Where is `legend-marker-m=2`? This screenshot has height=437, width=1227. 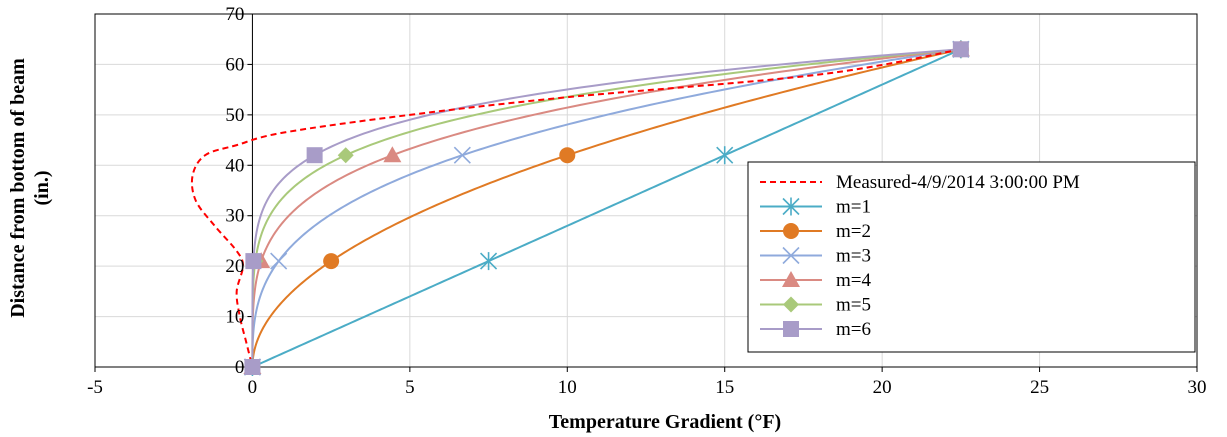 legend-marker-m=2 is located at coordinates (791, 231).